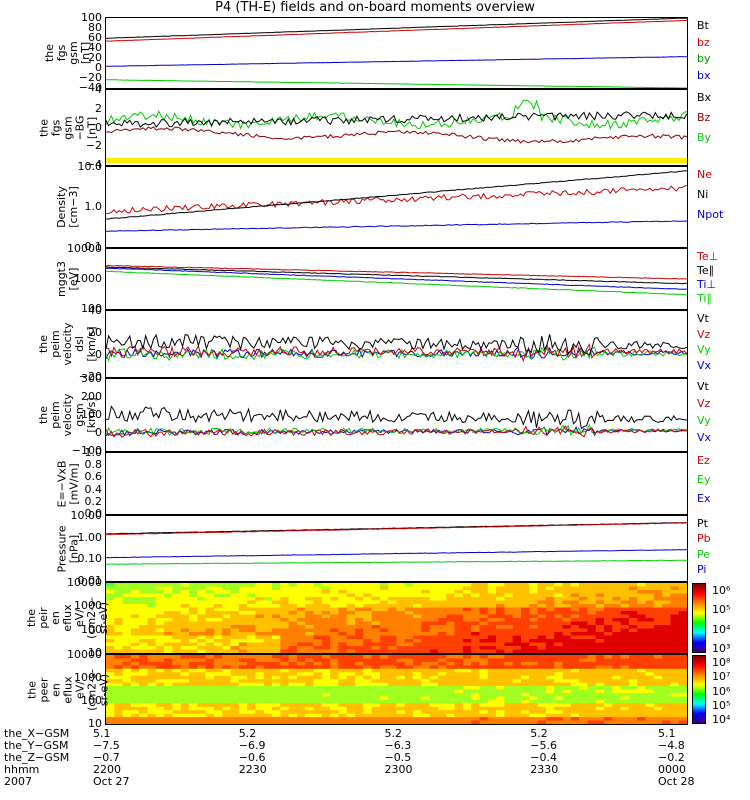 Image resolution: width=750 pixels, height=800 pixels. I want to click on y-tick-label: −100, so click(86, 450).